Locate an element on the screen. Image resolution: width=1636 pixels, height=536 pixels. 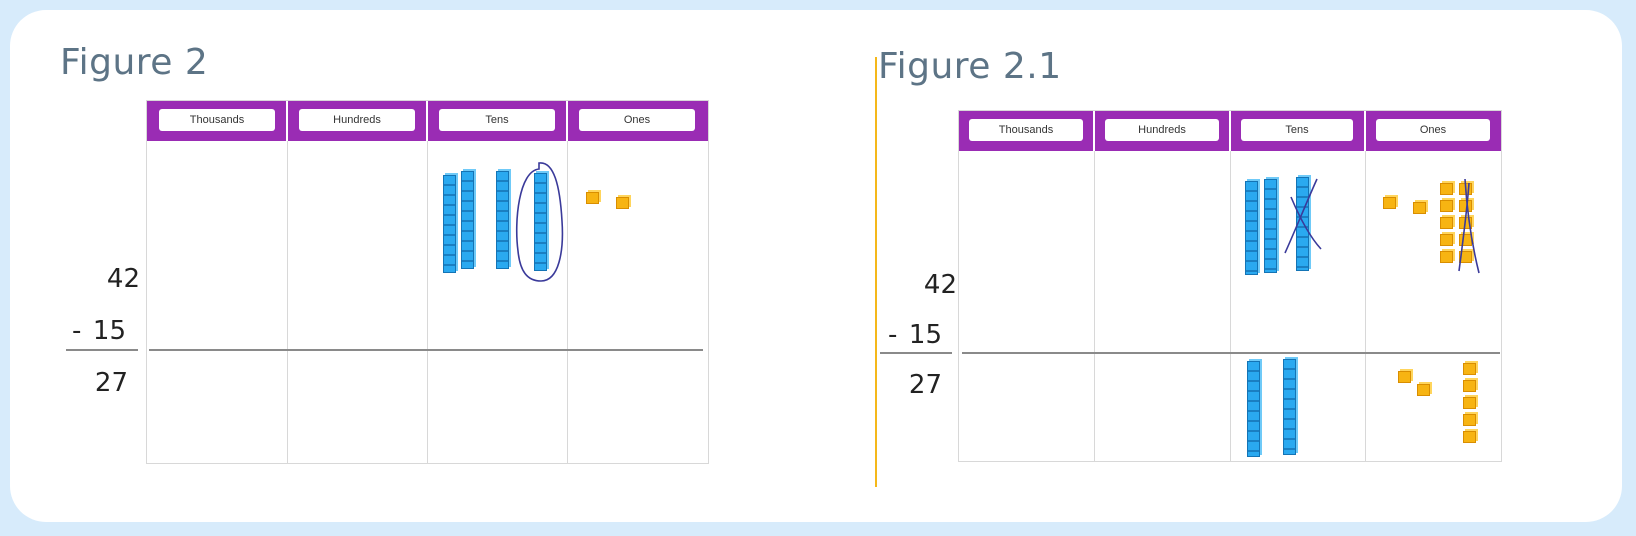
ten-rod-crossed is located at coordinates (1302, 224).